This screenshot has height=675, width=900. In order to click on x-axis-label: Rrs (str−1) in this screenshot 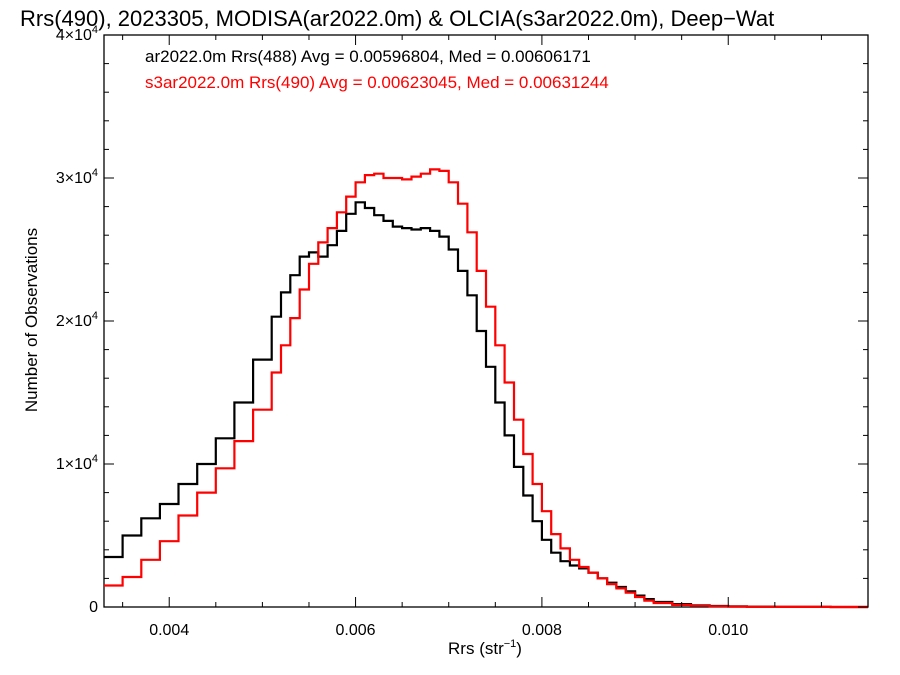, I will do `click(485, 648)`.